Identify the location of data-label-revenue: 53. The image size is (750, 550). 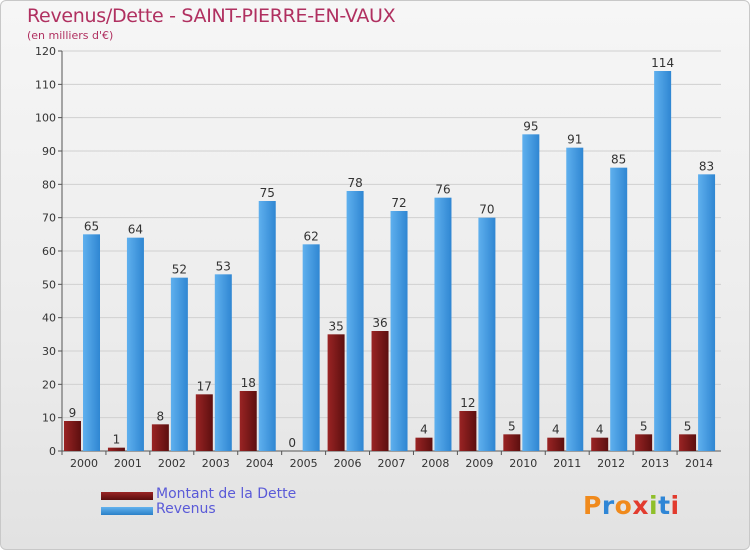
(223, 266).